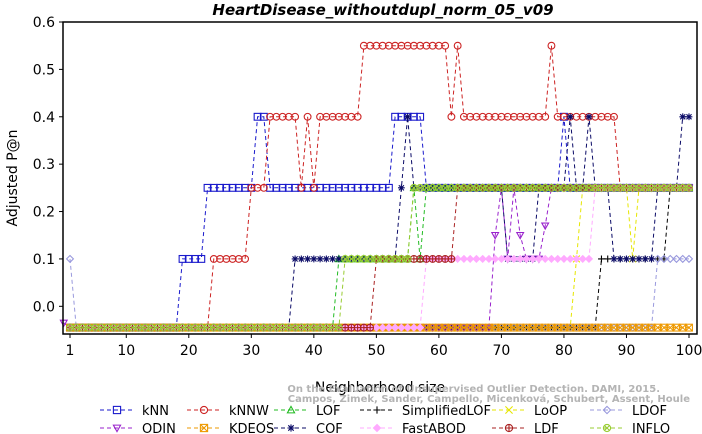 This screenshot has width=702, height=434. Describe the element at coordinates (44, 118) in the screenshot. I see `y-tick-label: 0.4` at that location.